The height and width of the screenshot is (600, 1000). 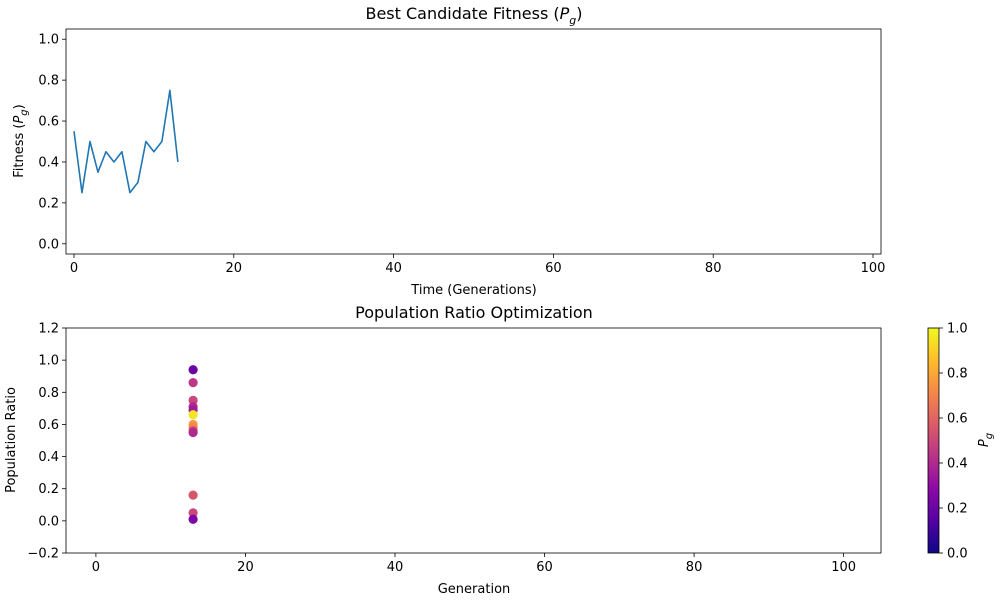 What do you see at coordinates (553, 268) in the screenshot?
I see `fitness-x-tick-label: 60` at bounding box center [553, 268].